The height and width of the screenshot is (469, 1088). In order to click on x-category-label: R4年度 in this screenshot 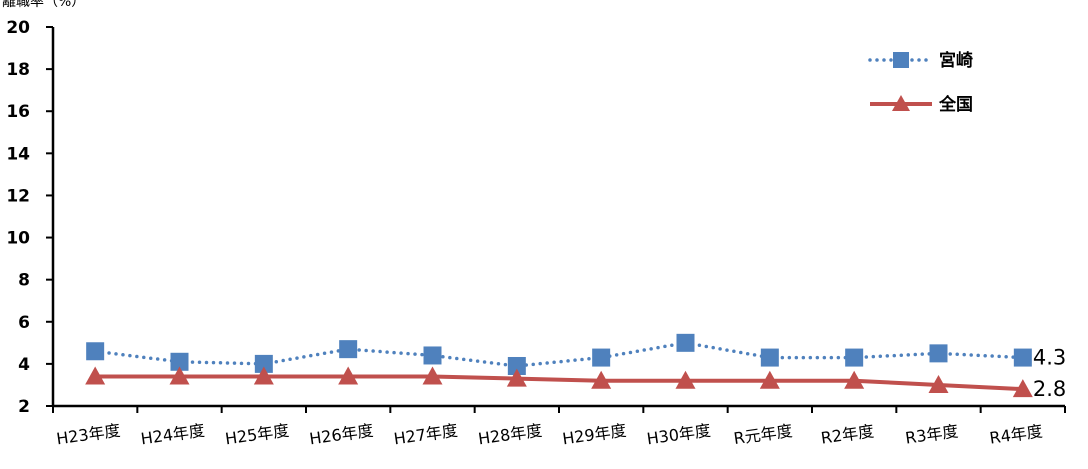, I will do `click(1015, 434)`.